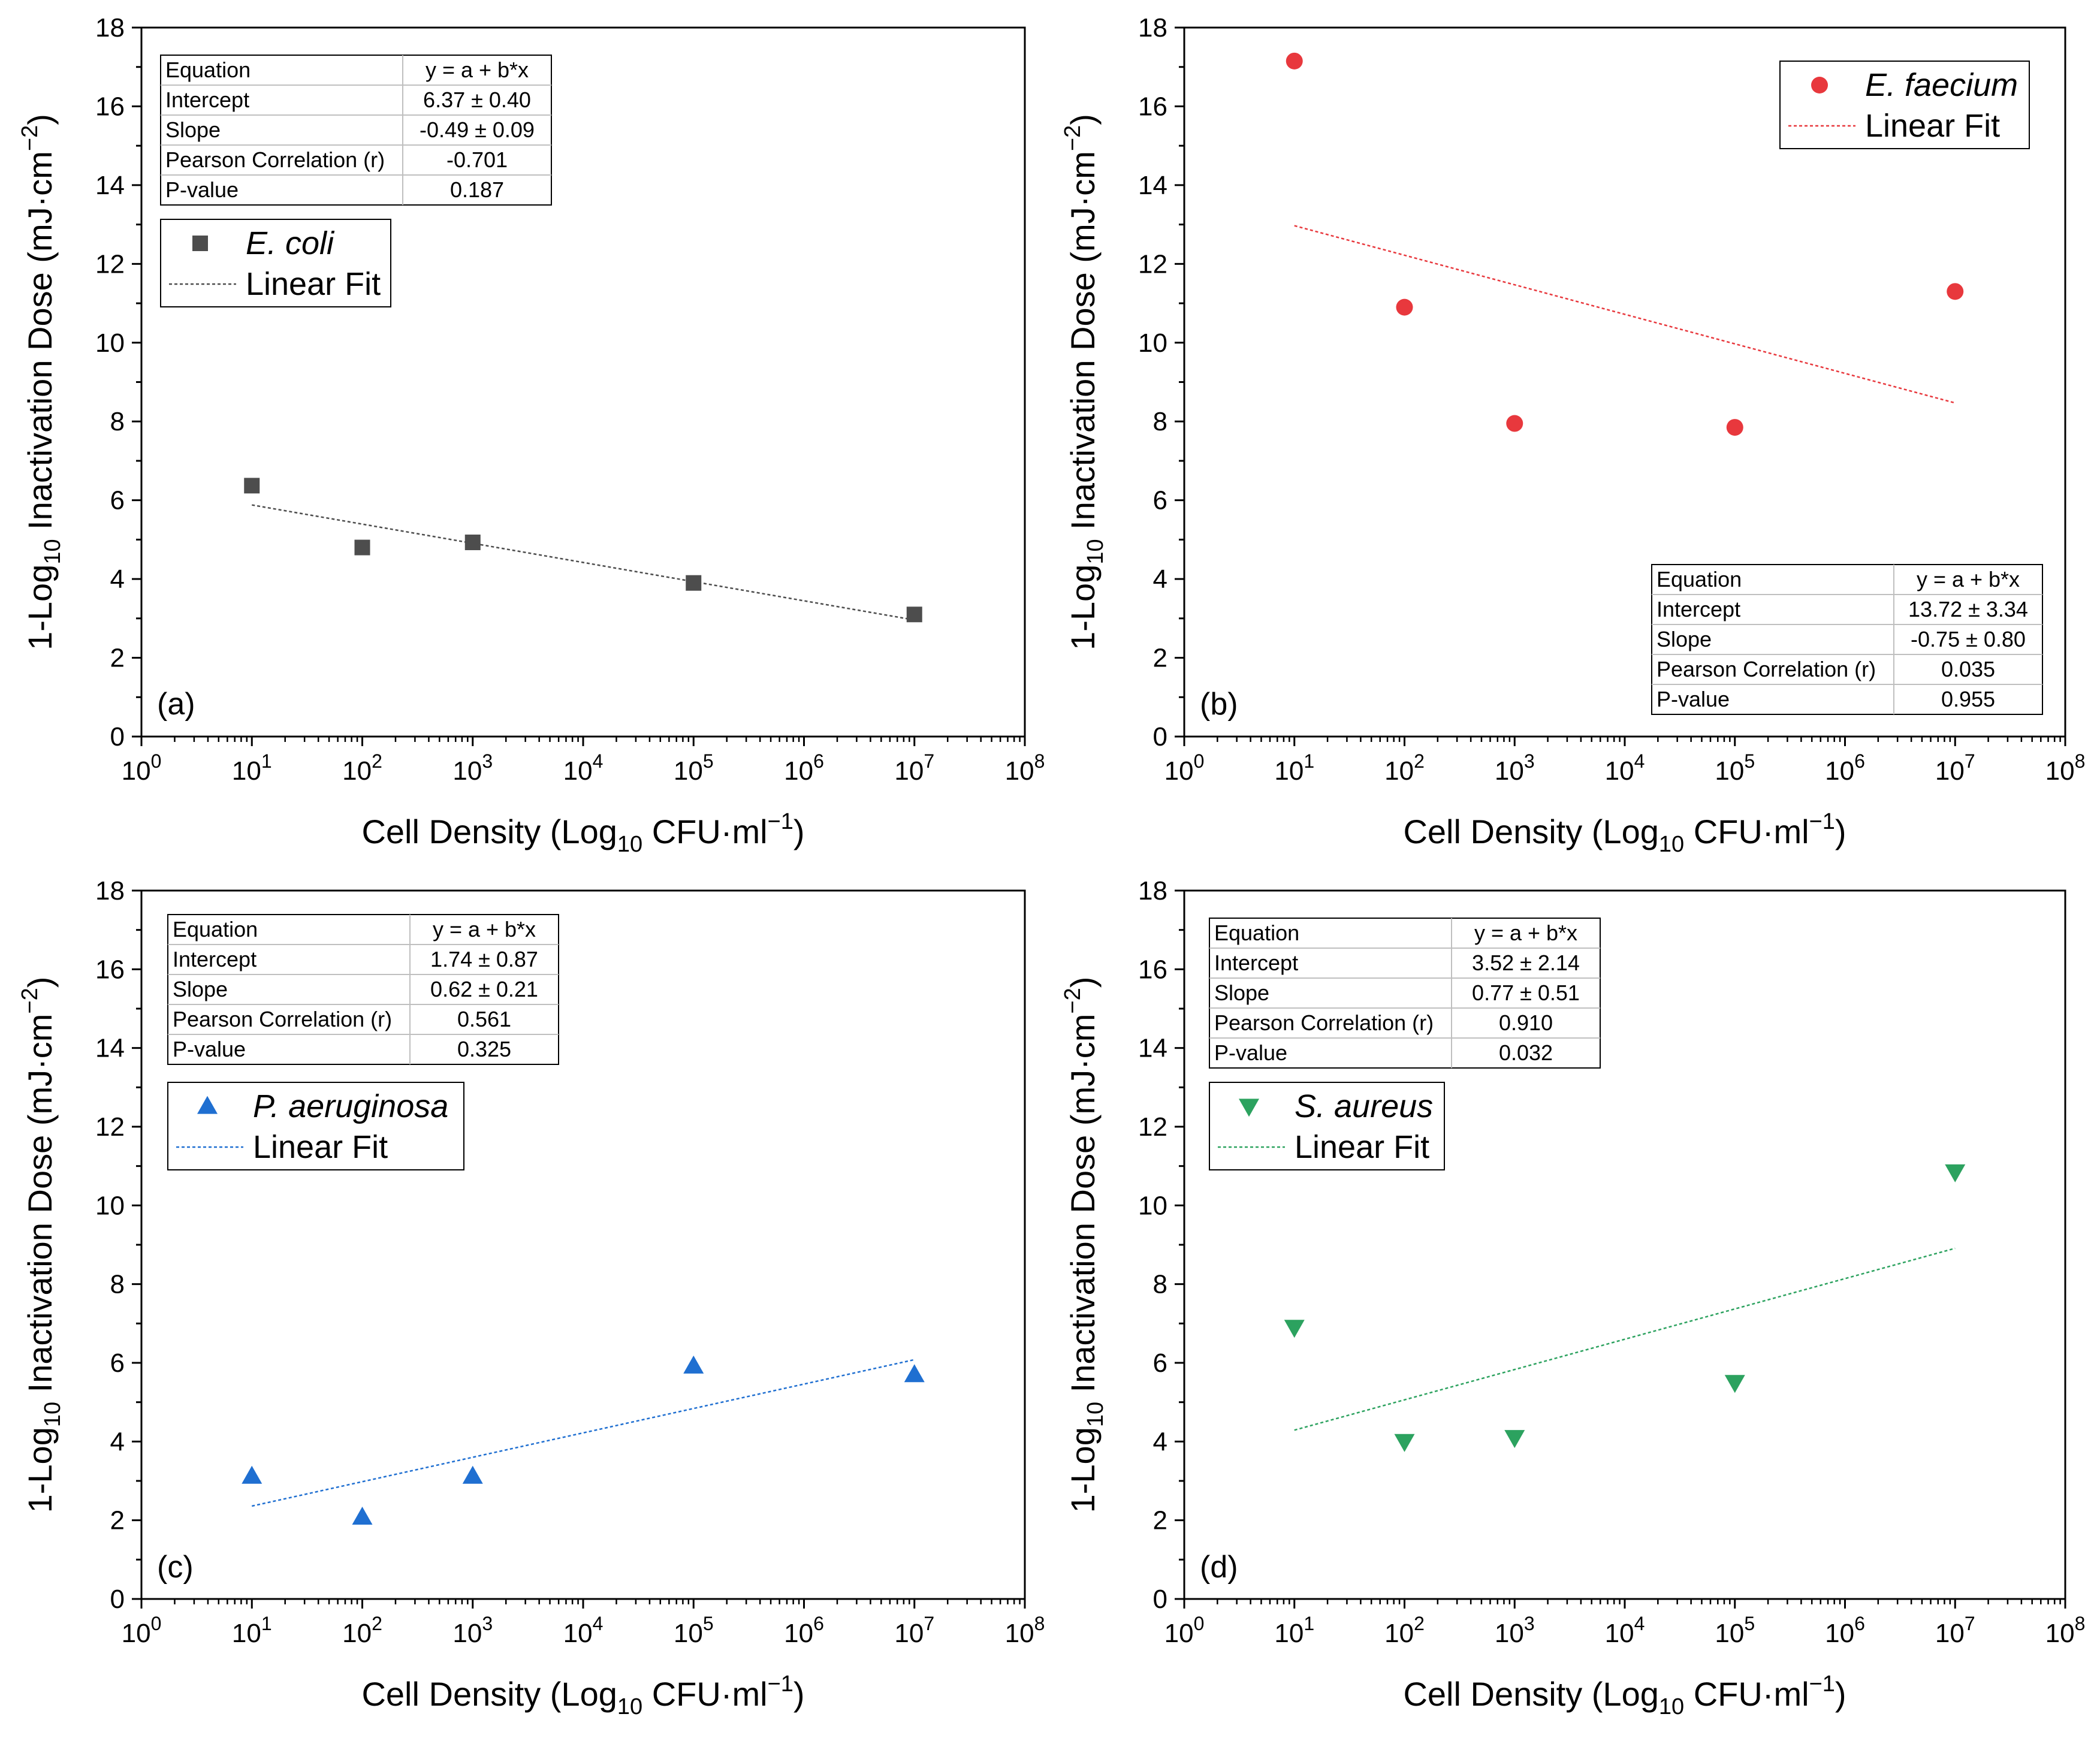 This screenshot has height=1738, width=2100. I want to click on linear-fit-line, so click(1625, 314).